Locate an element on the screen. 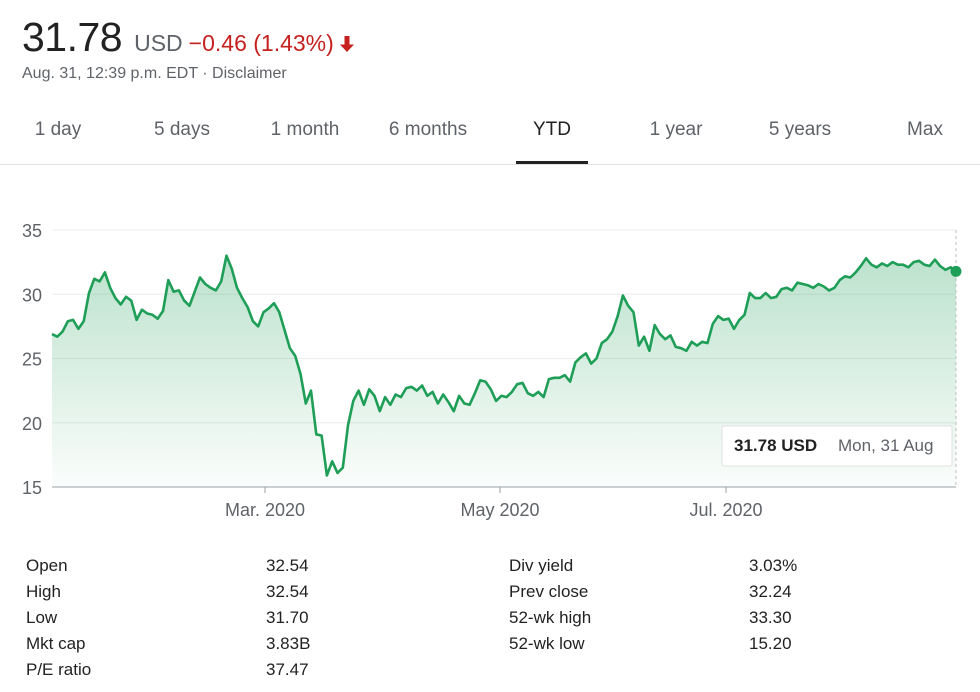  stat-label-pe-ratio: P/E ratio is located at coordinates (59, 669).